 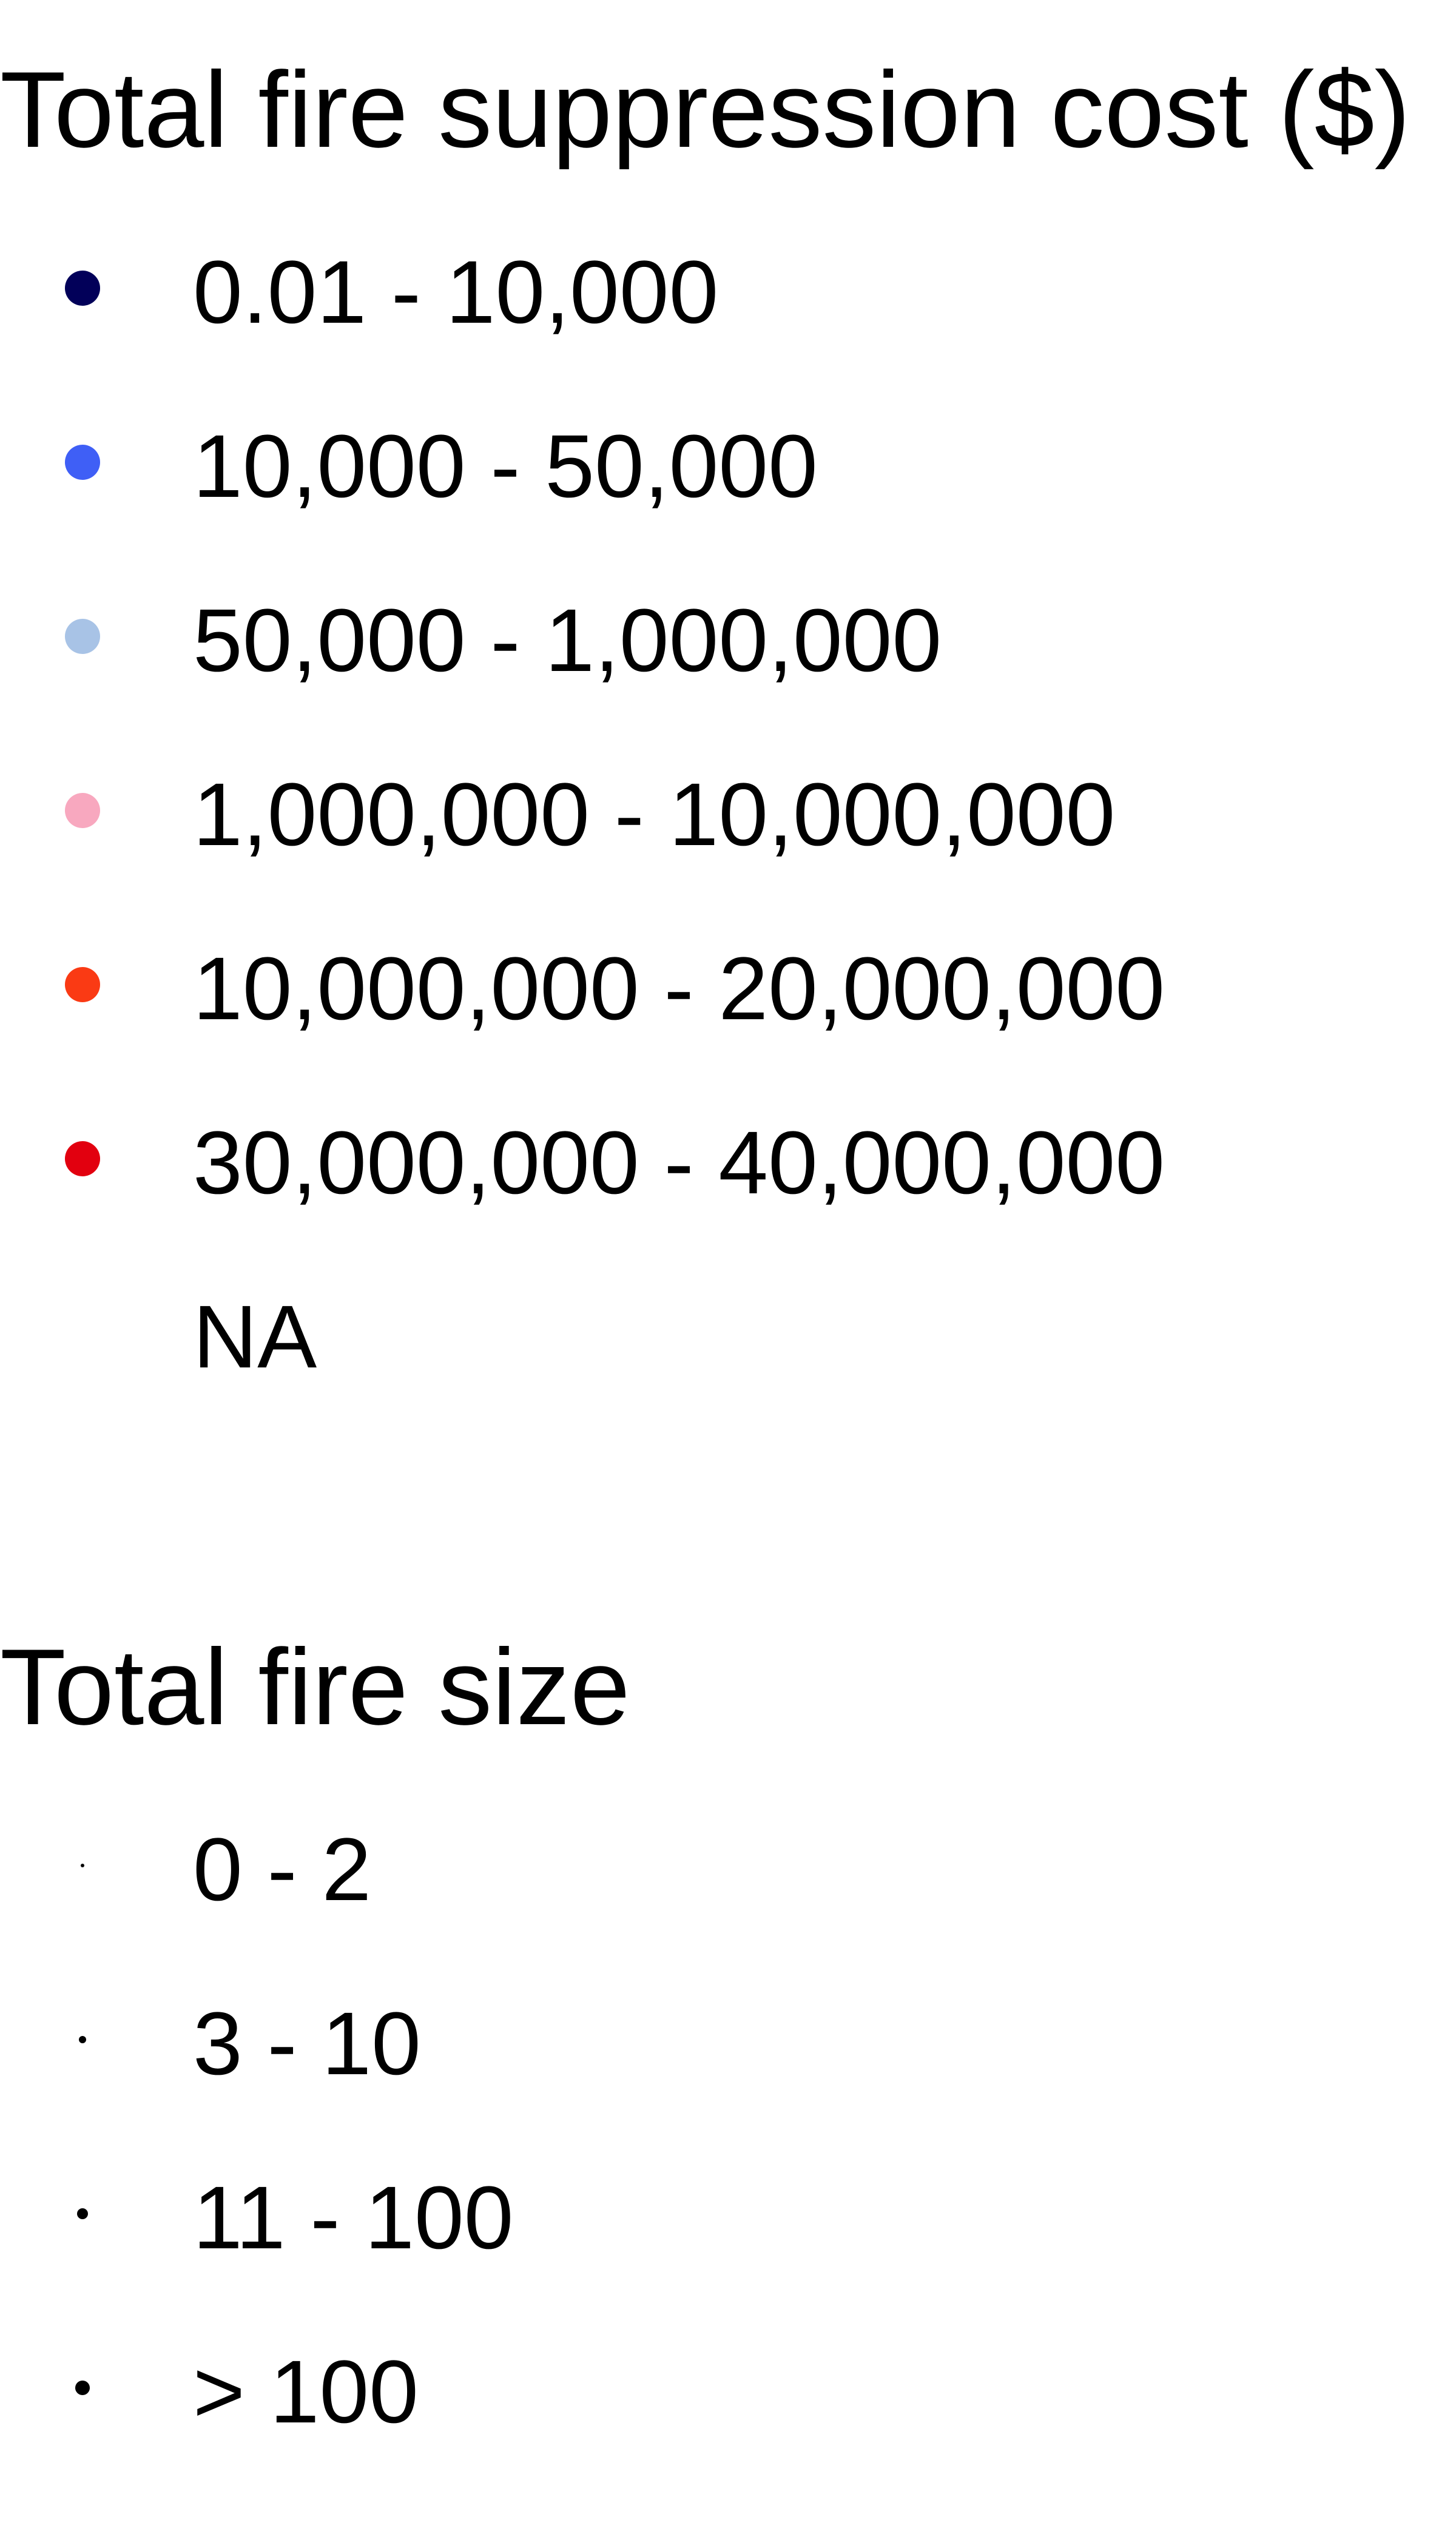 I want to click on cost-legend-item: 10,000 - 50,000, so click(x=728, y=462).